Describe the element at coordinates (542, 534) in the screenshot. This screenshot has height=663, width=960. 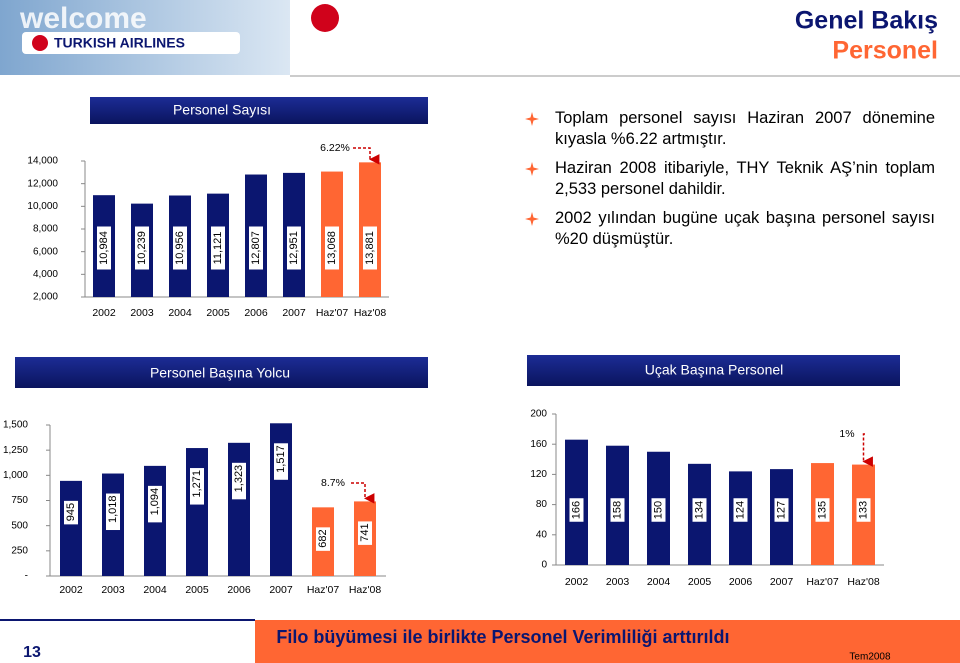
I see `y-tick-label: 40` at that location.